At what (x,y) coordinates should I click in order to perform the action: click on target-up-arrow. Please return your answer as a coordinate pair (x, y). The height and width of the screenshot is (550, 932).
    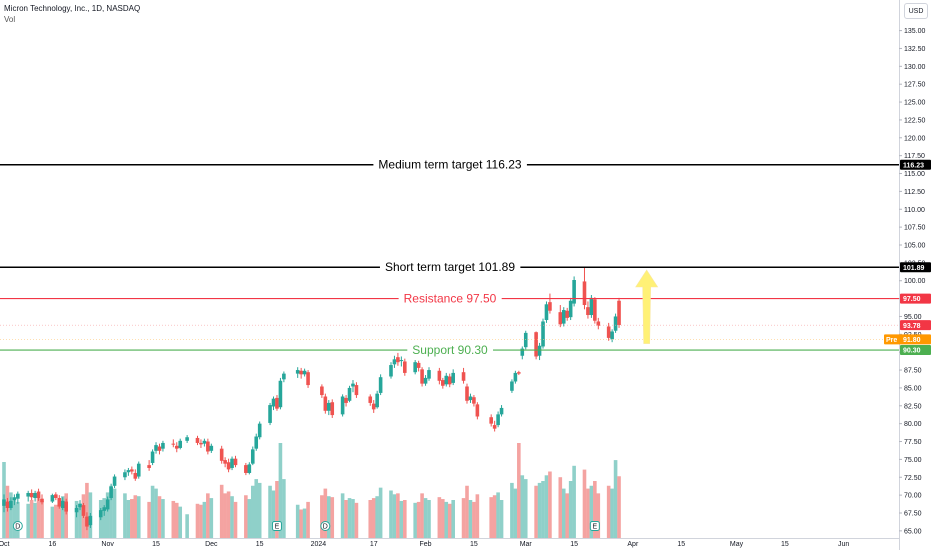
    Looking at the image, I should click on (647, 306).